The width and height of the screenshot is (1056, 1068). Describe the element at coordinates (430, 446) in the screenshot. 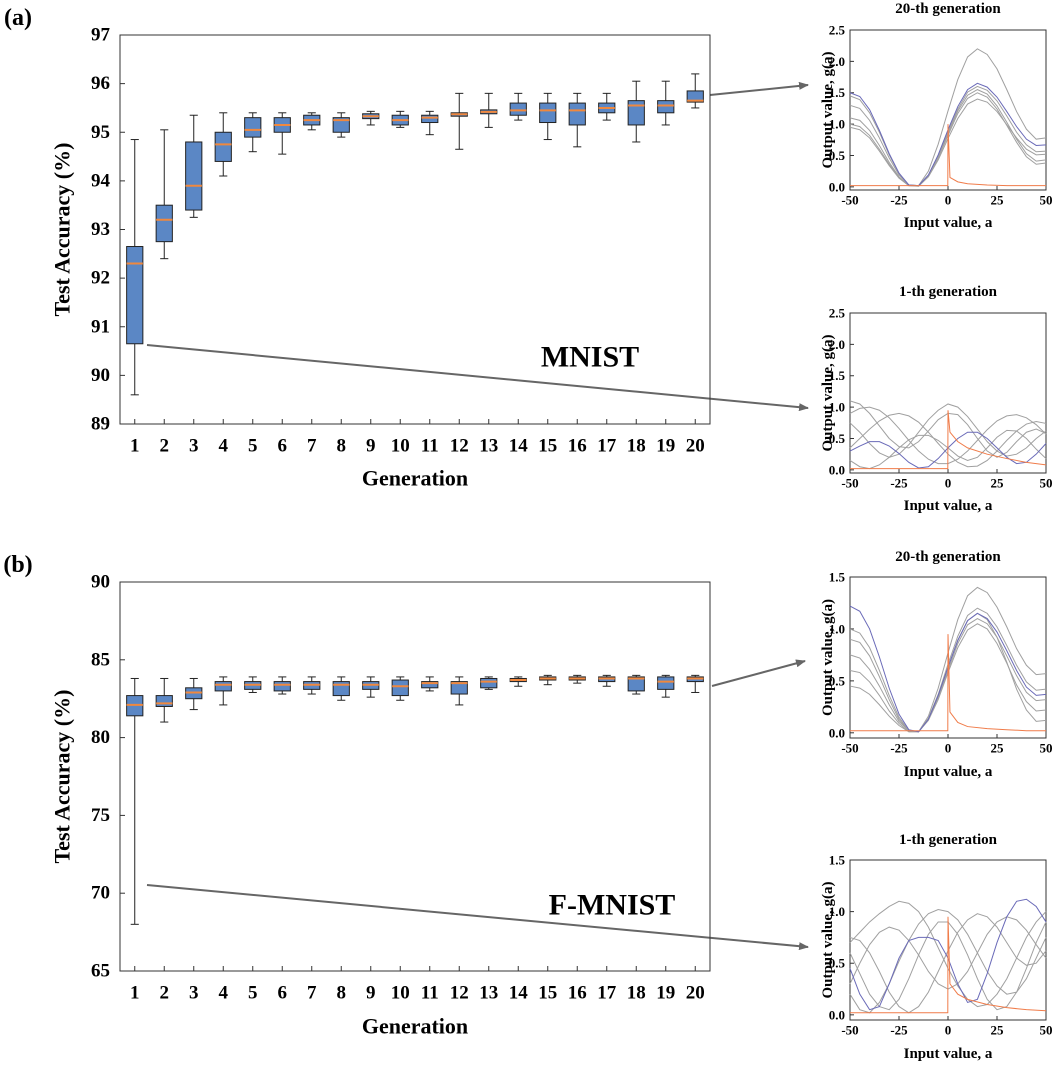

I see `x-tick-label: 11` at that location.